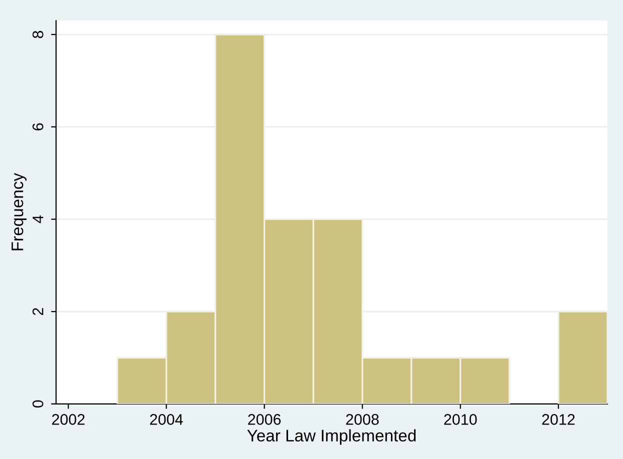 This screenshot has width=623, height=459. Describe the element at coordinates (460, 419) in the screenshot. I see `x-tick-label: 2010` at that location.